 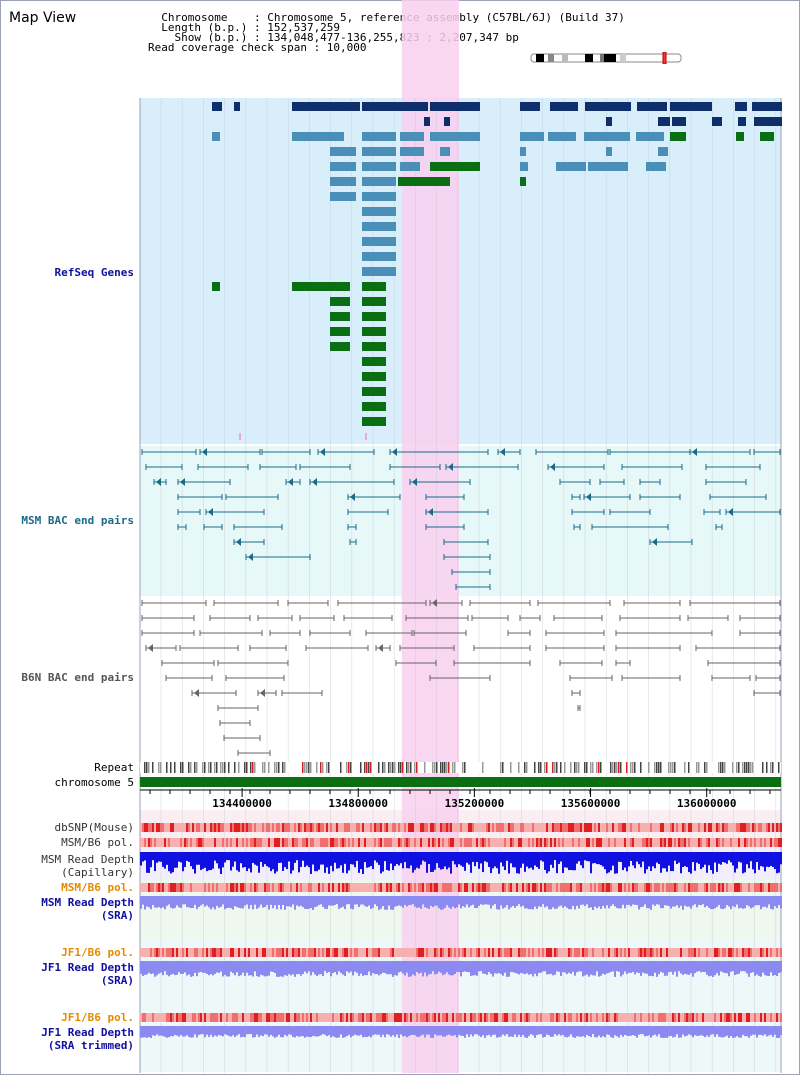 What do you see at coordinates (440, 633) in the screenshot?
I see `b6n-bac-pair-end` at bounding box center [440, 633].